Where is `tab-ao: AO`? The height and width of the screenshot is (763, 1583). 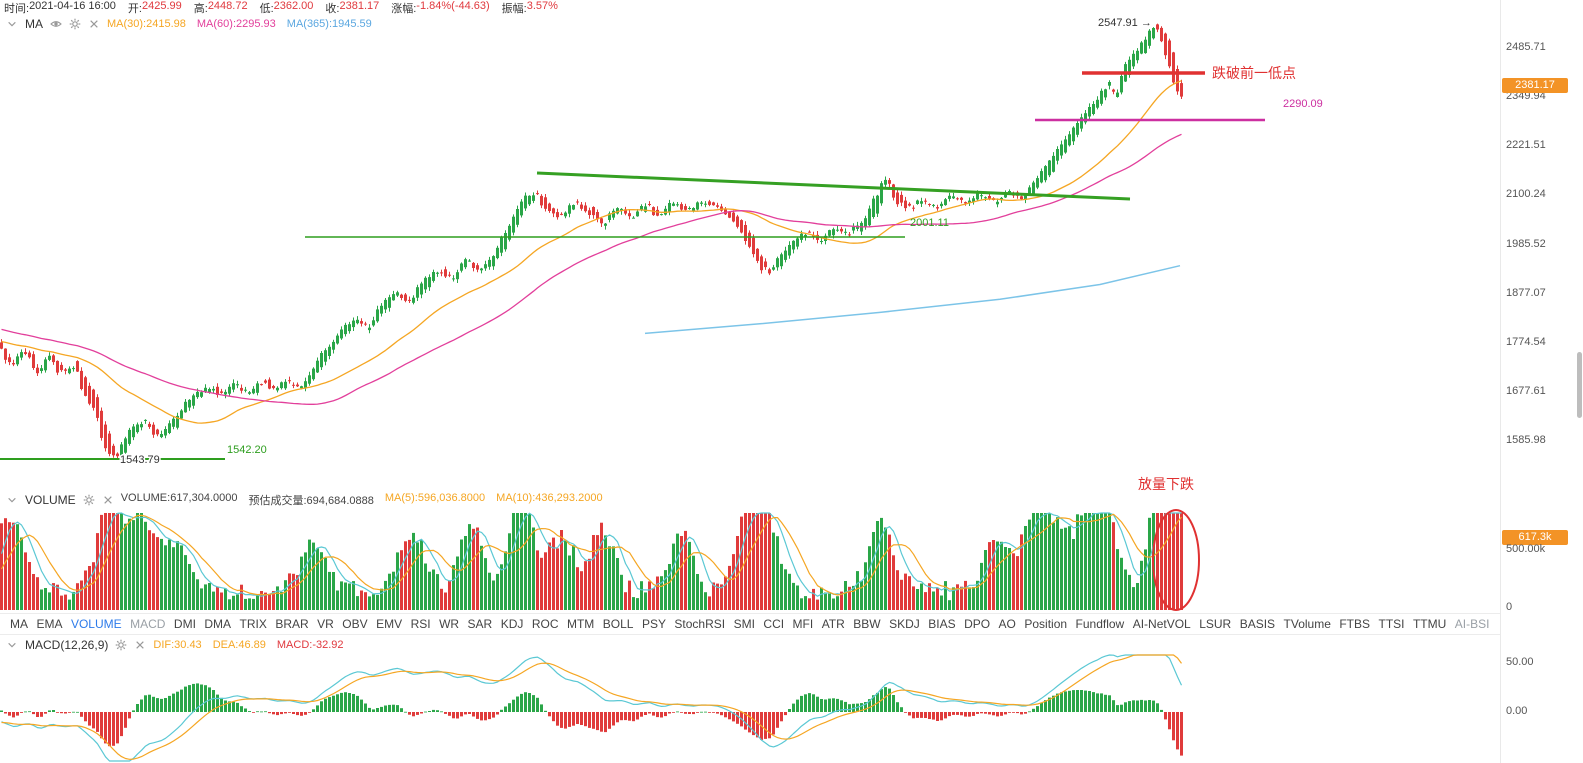
tab-ao: AO is located at coordinates (1007, 624).